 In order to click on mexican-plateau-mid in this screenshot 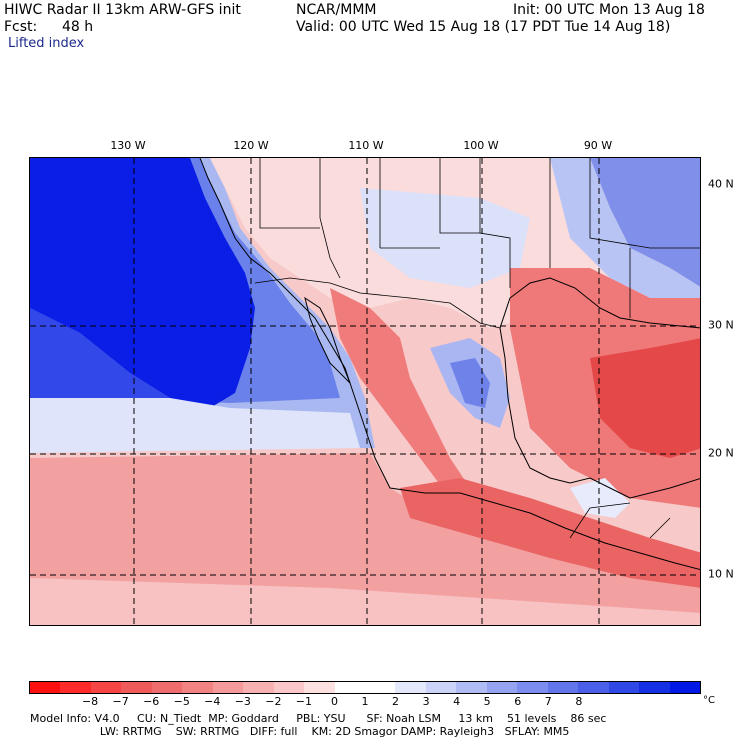, I will do `click(470, 383)`.